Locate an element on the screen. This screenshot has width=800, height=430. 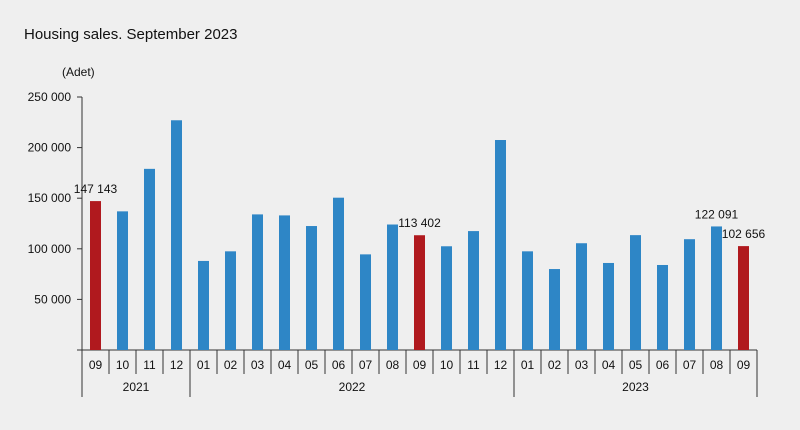
year-label: 2021 is located at coordinates (136, 387).